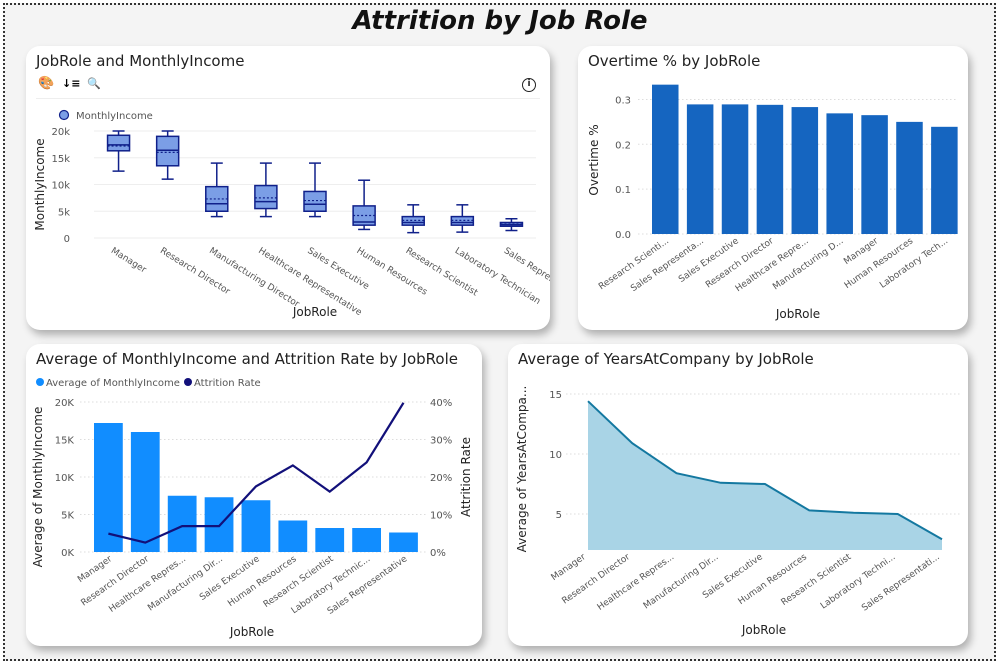  Describe the element at coordinates (65, 441) in the screenshot. I see `y-tick-label: 15K` at that location.